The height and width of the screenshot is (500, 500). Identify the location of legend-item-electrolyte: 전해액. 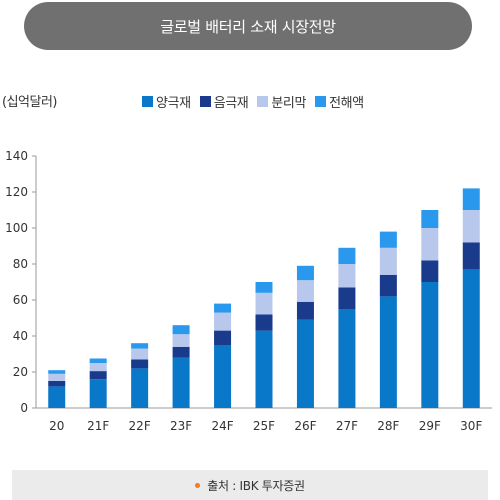
(339, 101).